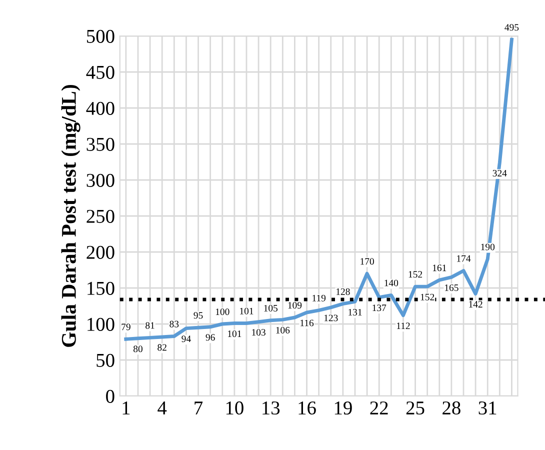 This screenshot has height=450, width=545. I want to click on data-label: 80, so click(137, 349).